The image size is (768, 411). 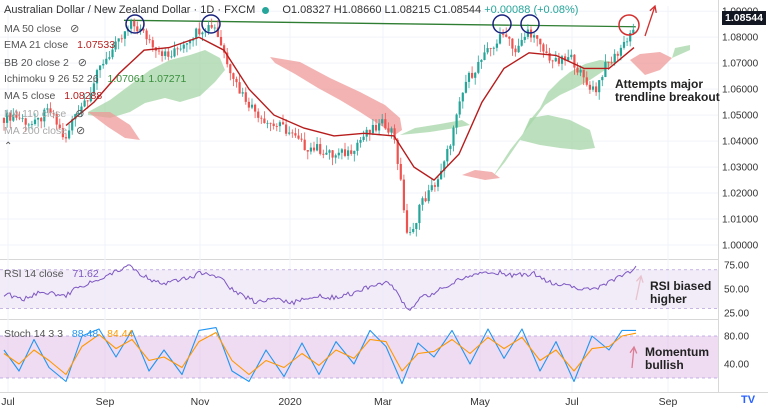 What do you see at coordinates (748, 400) in the screenshot?
I see `tradingview-logo-icon: TV` at bounding box center [748, 400].